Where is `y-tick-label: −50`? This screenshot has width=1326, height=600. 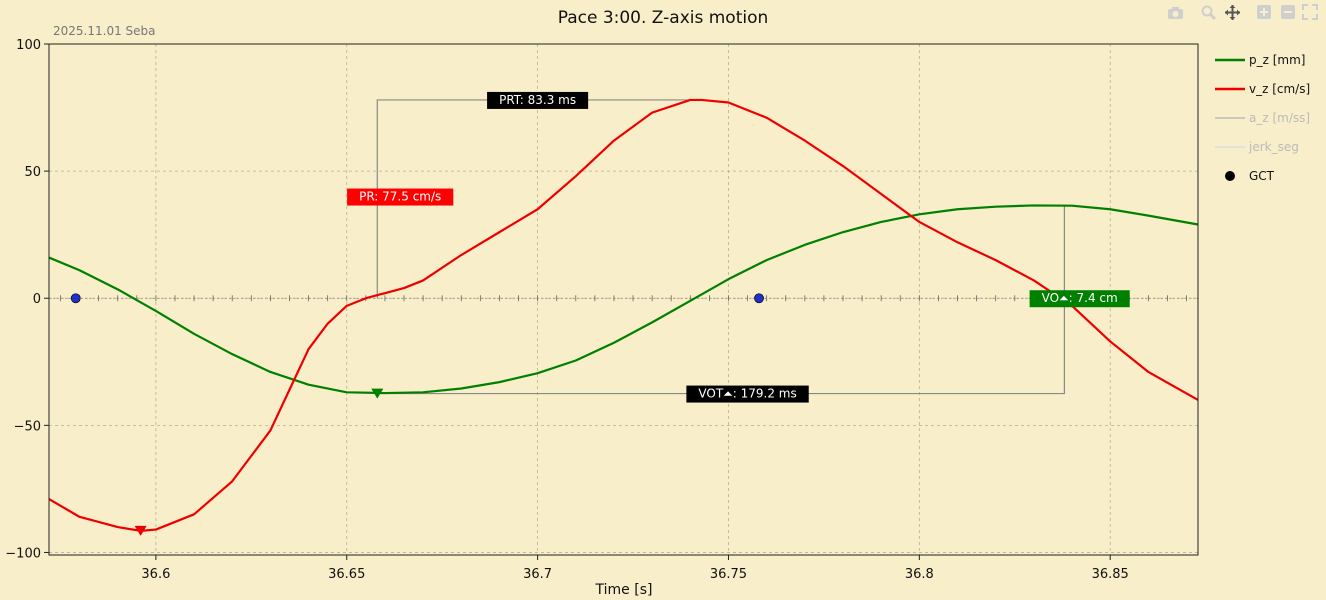 y-tick-label: −50 is located at coordinates (27, 426).